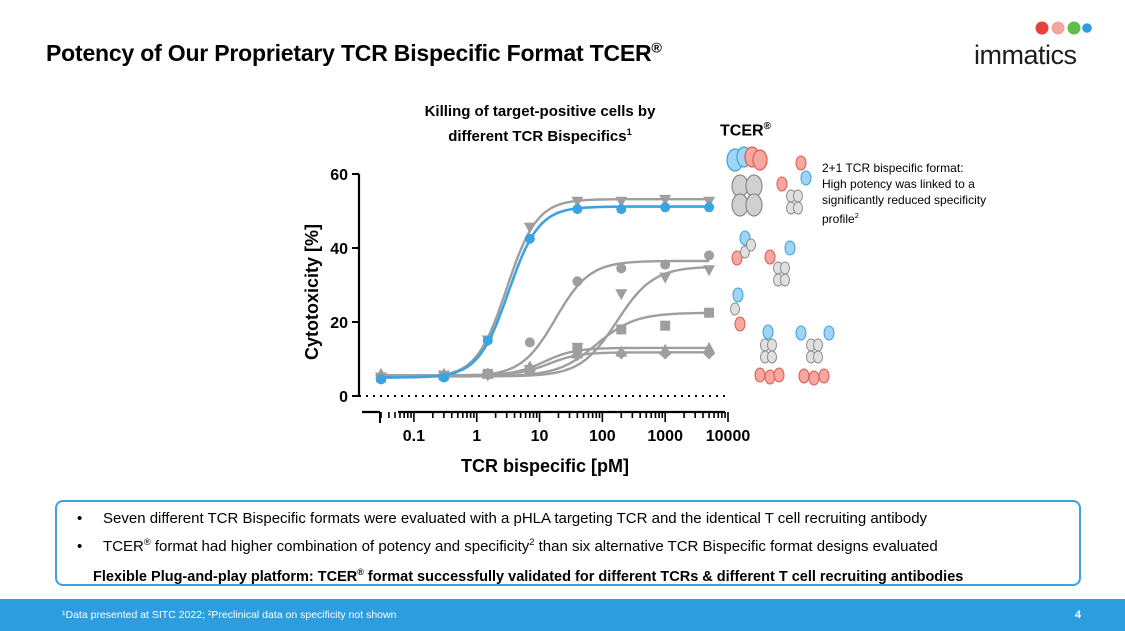 The image size is (1125, 631). Describe the element at coordinates (747, 181) in the screenshot. I see `tcer-format-icon` at that location.